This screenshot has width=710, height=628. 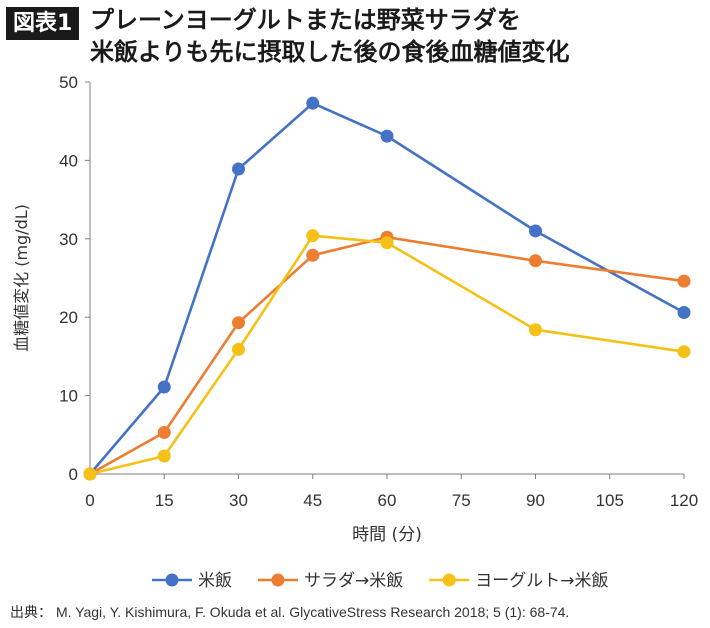 What do you see at coordinates (238, 349) in the screenshot?
I see `data-point-s2-x30` at bounding box center [238, 349].